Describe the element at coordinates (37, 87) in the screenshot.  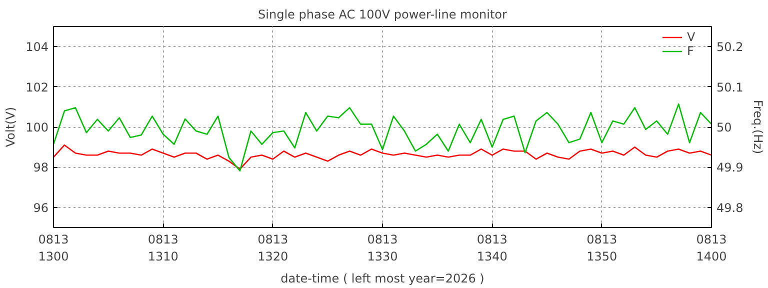
I see `y-tick-label: 102` at that location.